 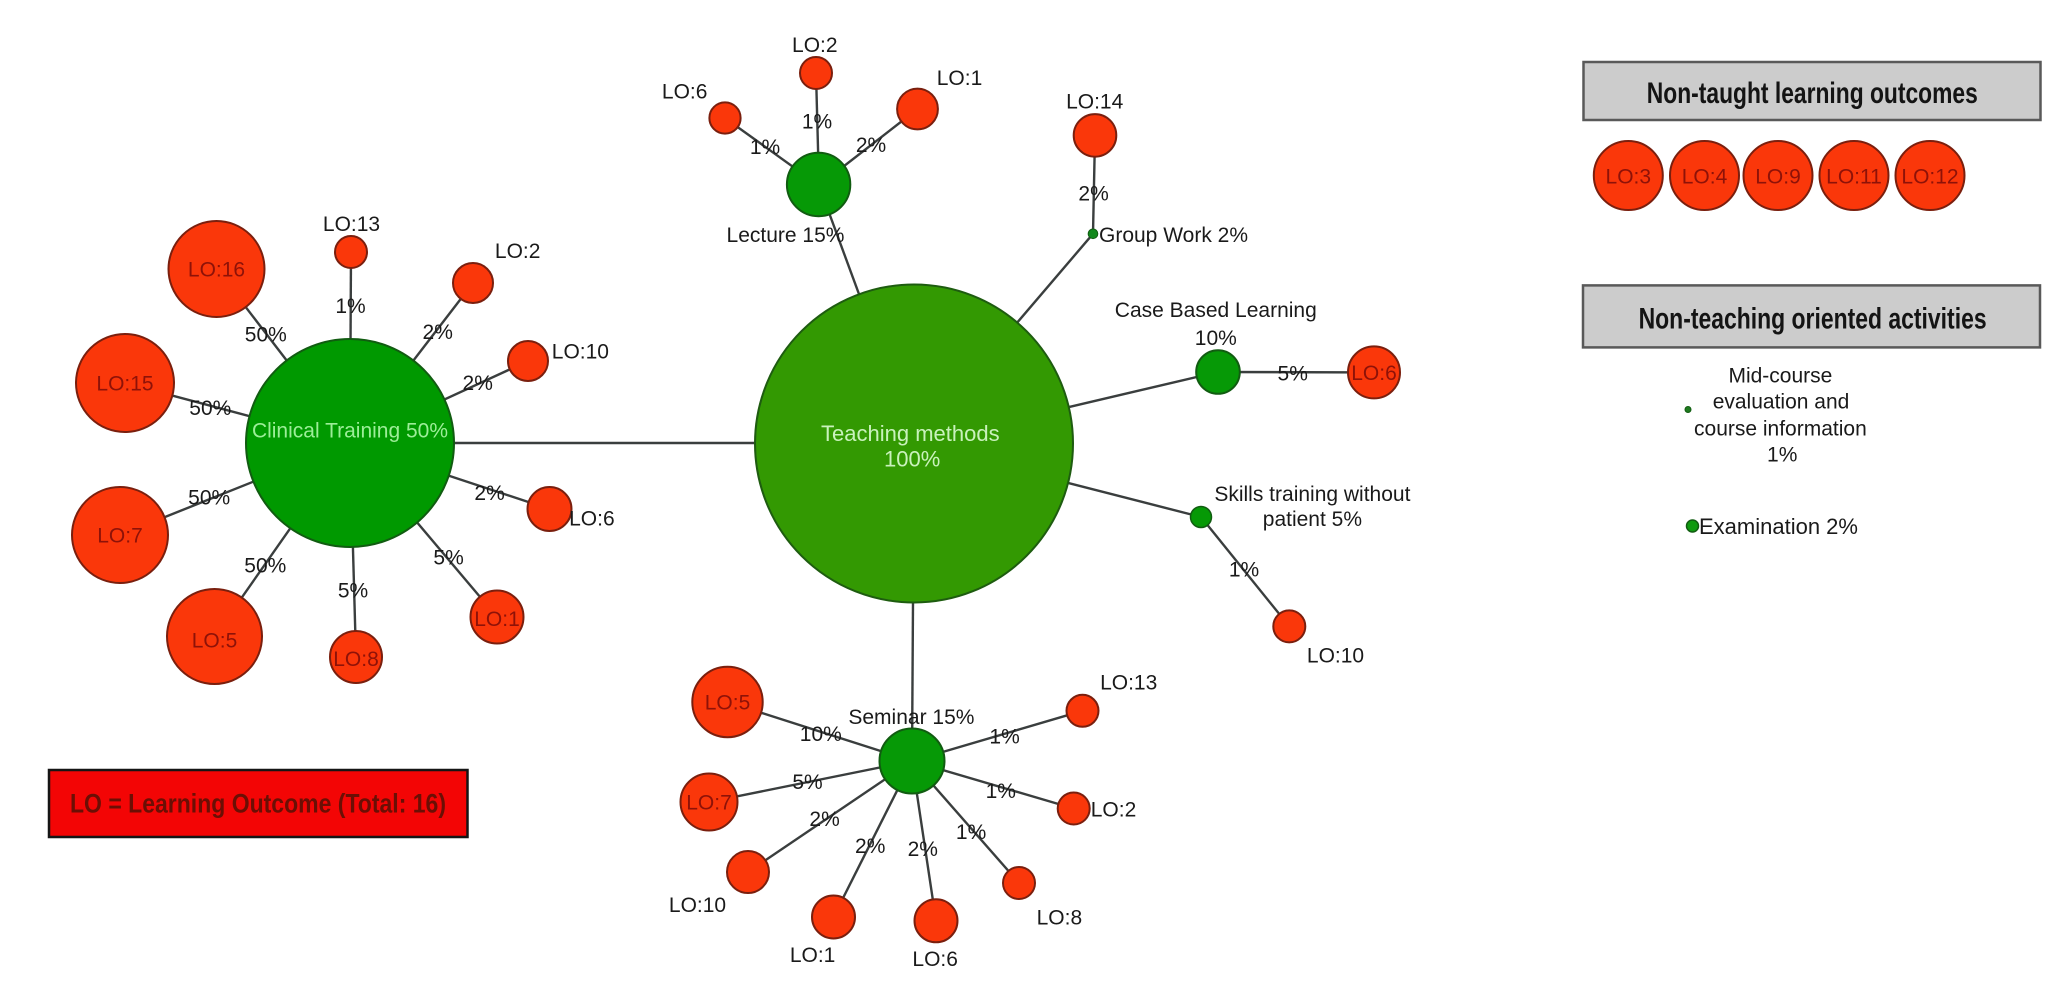 What do you see at coordinates (1312, 494) in the screenshot?
I see `svg-text: Skills training without` at bounding box center [1312, 494].